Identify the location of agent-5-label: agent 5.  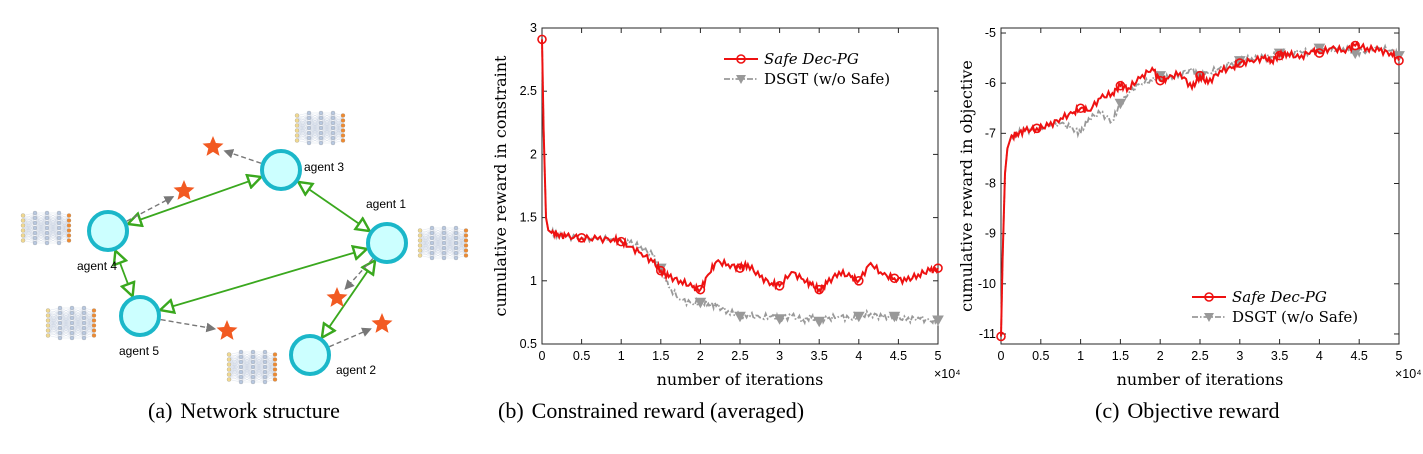
(139, 351).